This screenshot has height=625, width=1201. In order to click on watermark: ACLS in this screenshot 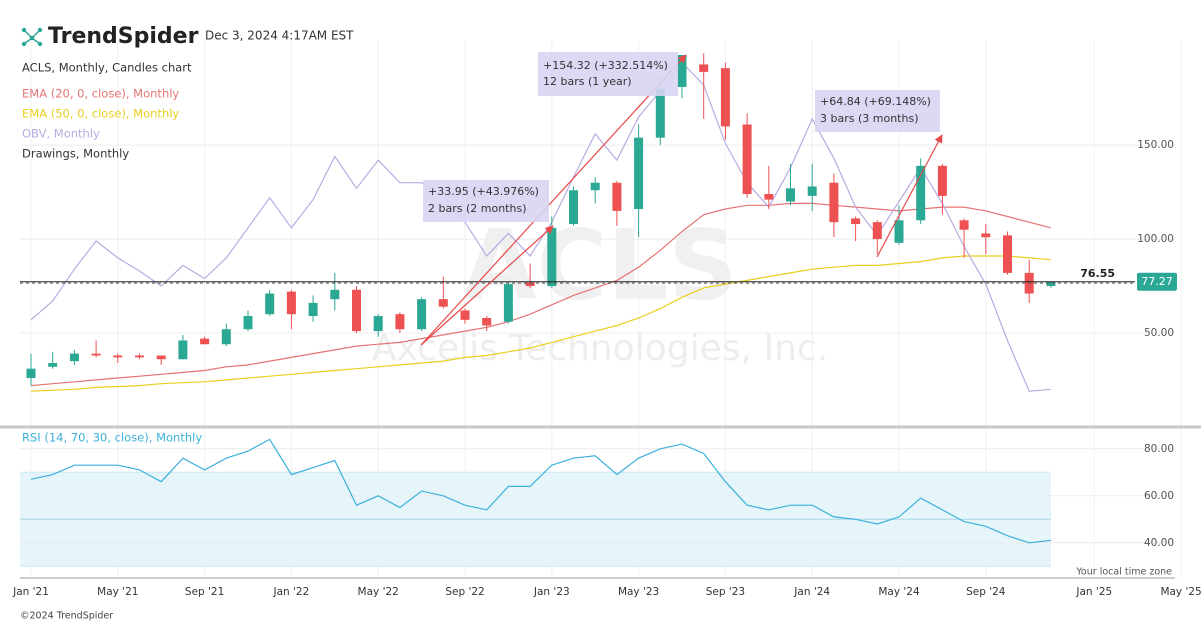, I will do `click(599, 265)`.